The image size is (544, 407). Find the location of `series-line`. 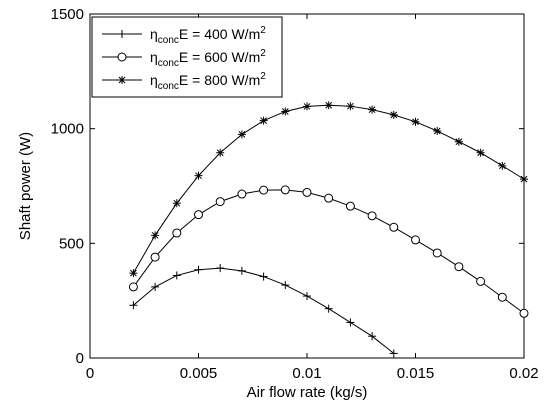

series-line is located at coordinates (264, 310).